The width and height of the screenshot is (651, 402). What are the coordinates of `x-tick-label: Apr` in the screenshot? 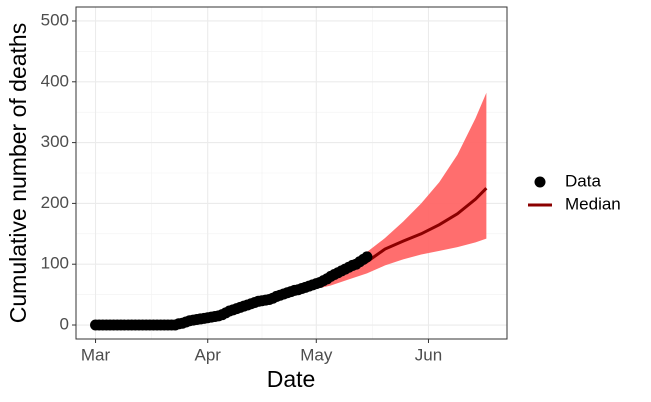 It's located at (207, 354).